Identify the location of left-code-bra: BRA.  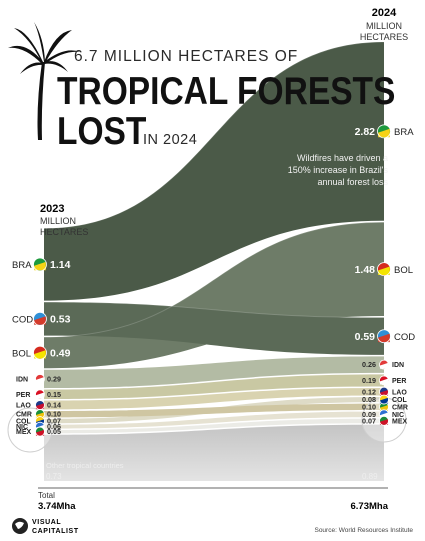
(22, 265).